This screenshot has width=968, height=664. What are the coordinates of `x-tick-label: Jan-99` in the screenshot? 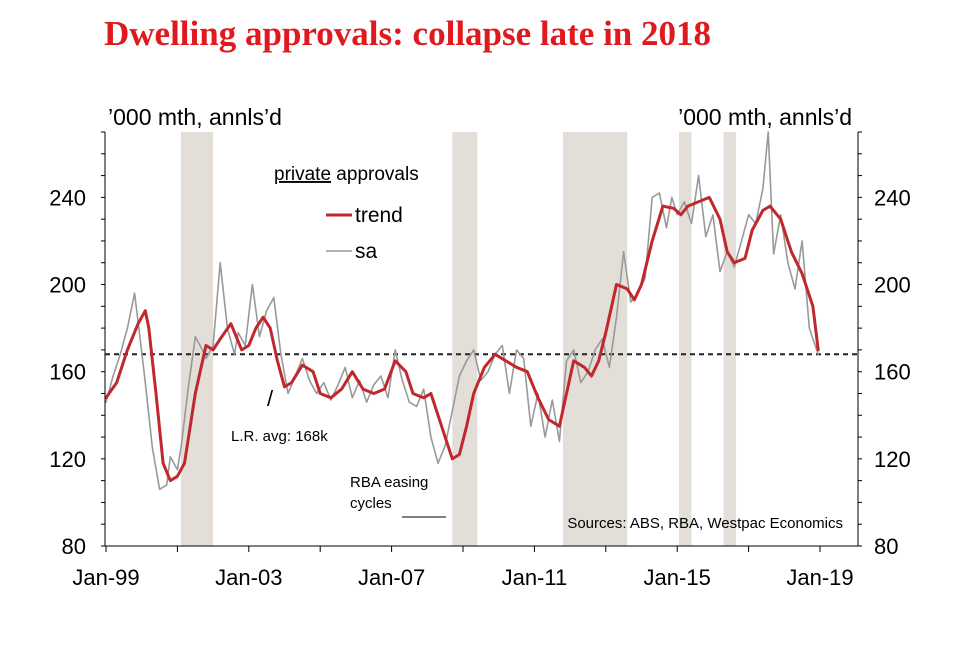 It's located at (105, 577).